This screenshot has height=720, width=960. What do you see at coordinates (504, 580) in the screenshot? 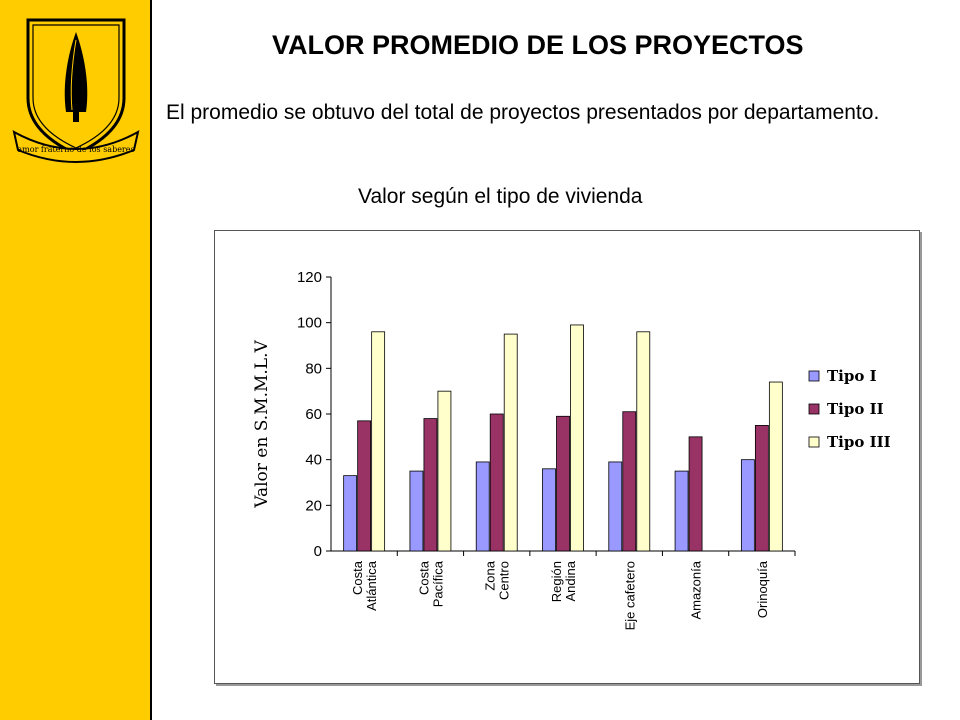
I see `x-tick-label: Centro` at bounding box center [504, 580].